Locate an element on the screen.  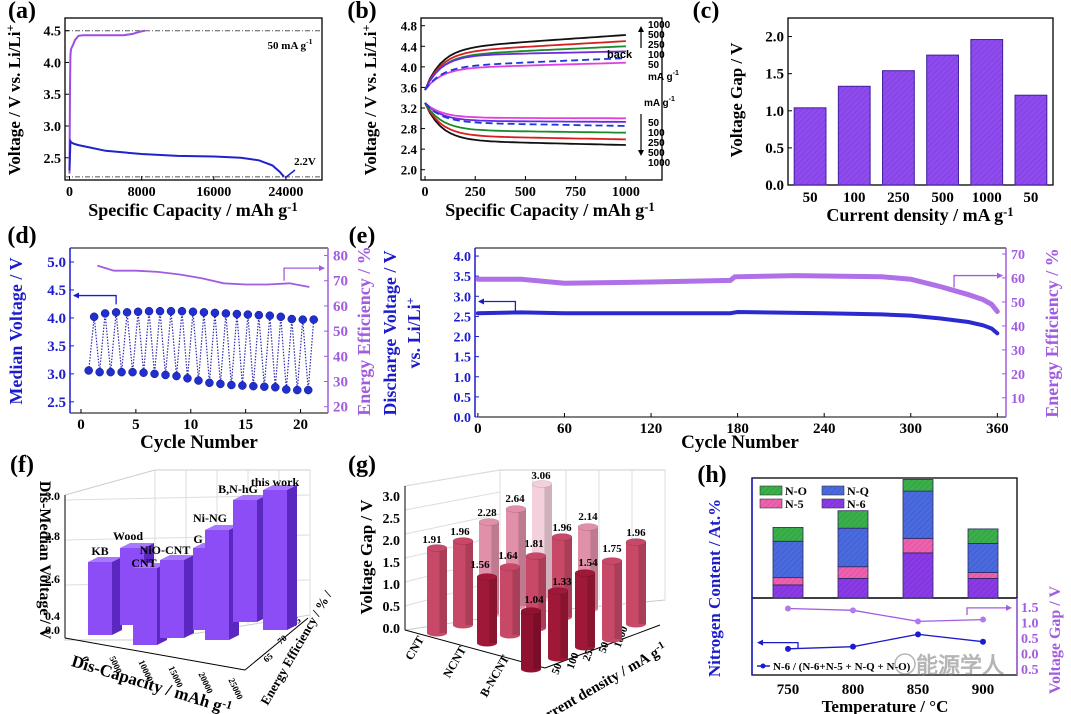
x-tick-label: 800 is located at coordinates (853, 690).